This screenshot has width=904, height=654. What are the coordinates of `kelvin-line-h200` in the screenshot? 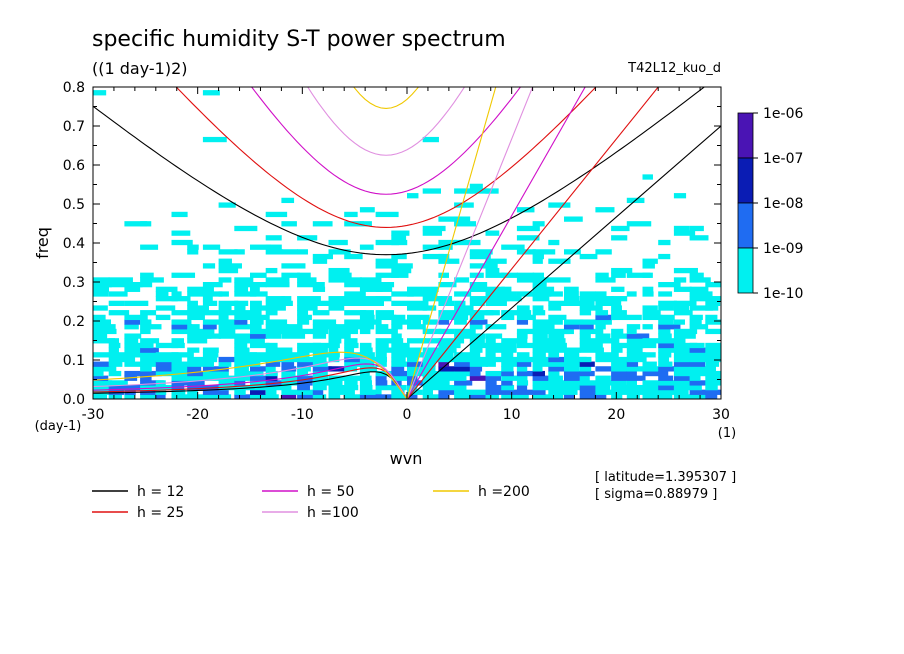 It's located at (451, 243).